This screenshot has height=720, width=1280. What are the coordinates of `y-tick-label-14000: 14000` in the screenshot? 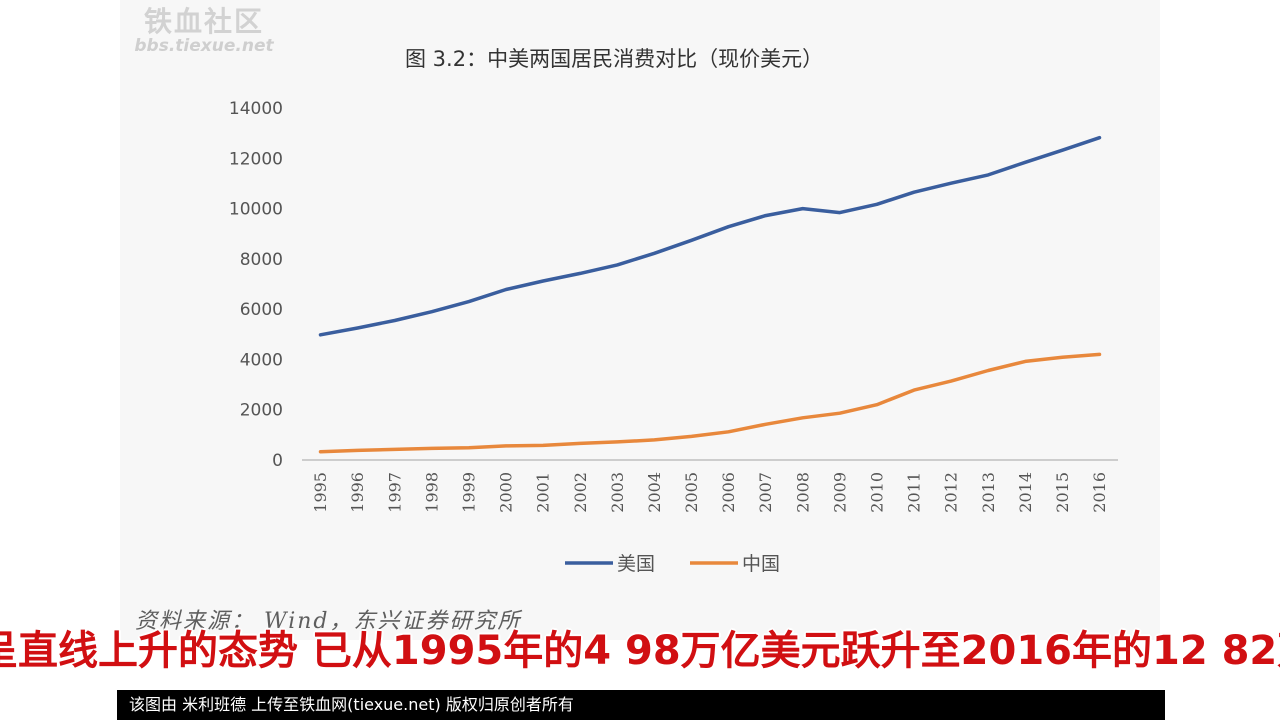 It's located at (256, 109).